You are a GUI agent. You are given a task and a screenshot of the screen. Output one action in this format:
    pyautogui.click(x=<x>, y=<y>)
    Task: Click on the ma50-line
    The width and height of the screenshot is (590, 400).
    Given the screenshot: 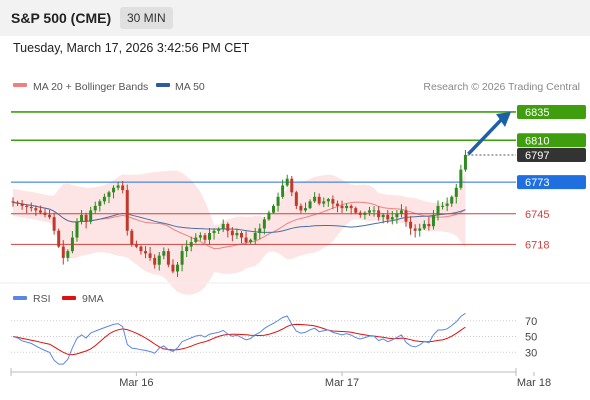 What is the action you would take?
    pyautogui.click(x=239, y=217)
    